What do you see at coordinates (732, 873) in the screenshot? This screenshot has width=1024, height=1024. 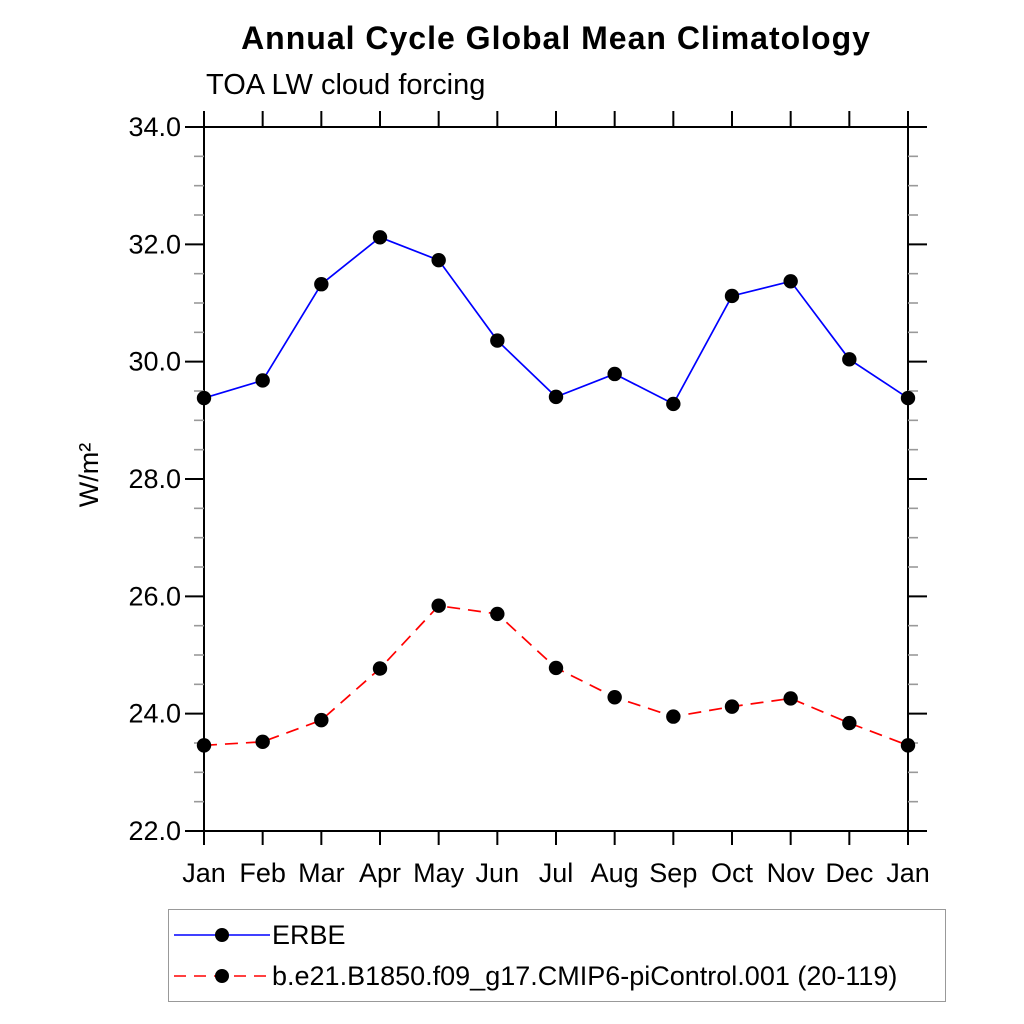 I see `x-tick-label: Oct` at bounding box center [732, 873].